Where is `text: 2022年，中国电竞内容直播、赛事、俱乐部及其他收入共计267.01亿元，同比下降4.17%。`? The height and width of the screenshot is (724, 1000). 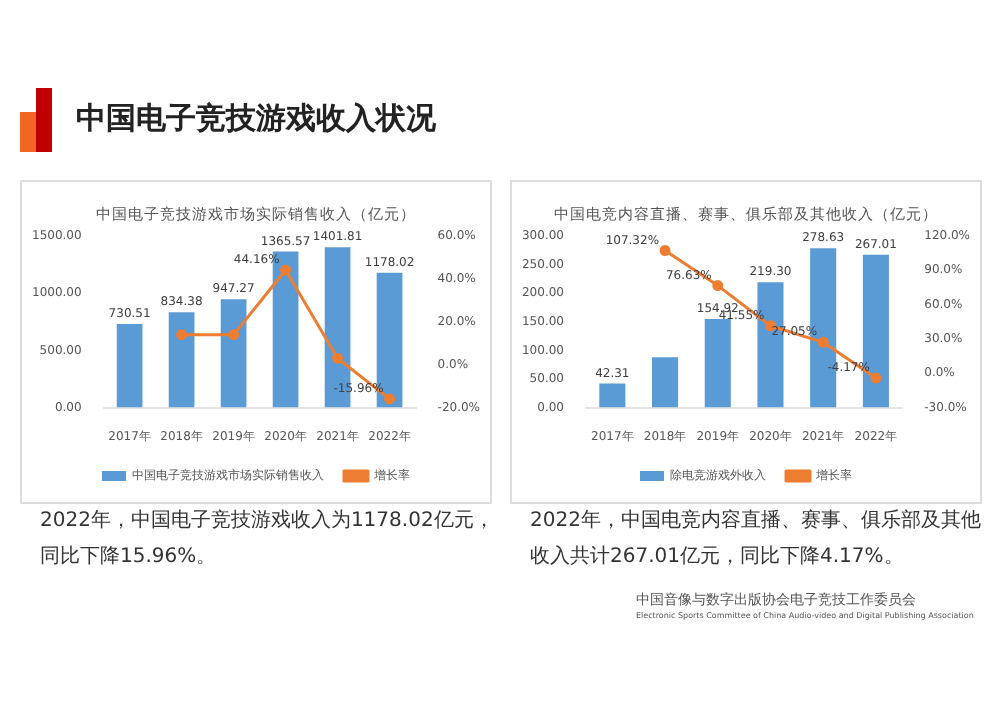
text: 2022年，中国电竞内容直播、赛事、俱乐部及其他收入共计267.01亿元，同比下降4.17%。 is located at coordinates (756, 539).